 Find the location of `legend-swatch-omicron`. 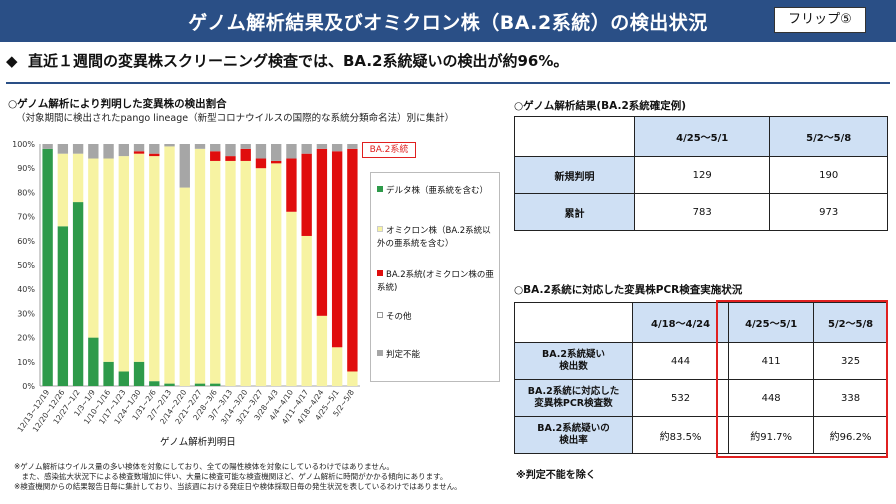

legend-swatch-omicron is located at coordinates (380, 229).